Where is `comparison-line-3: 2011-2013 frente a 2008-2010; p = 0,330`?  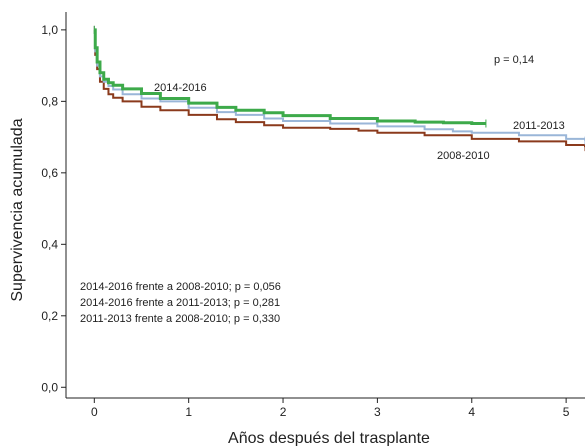
comparison-line-3: 2011-2013 frente a 2008-2010; p = 0,330 is located at coordinates (180, 319).